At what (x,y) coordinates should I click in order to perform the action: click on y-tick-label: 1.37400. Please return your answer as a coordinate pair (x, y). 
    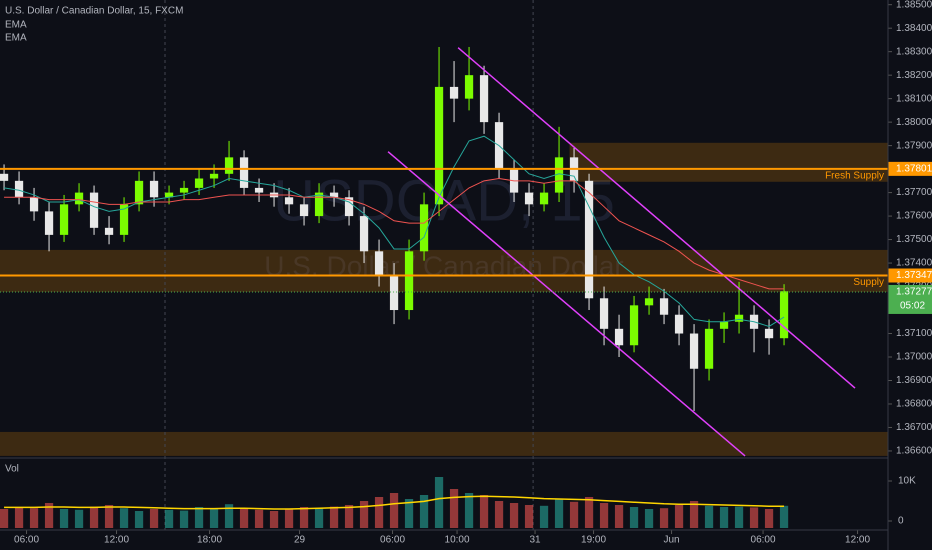
    Looking at the image, I should click on (914, 263).